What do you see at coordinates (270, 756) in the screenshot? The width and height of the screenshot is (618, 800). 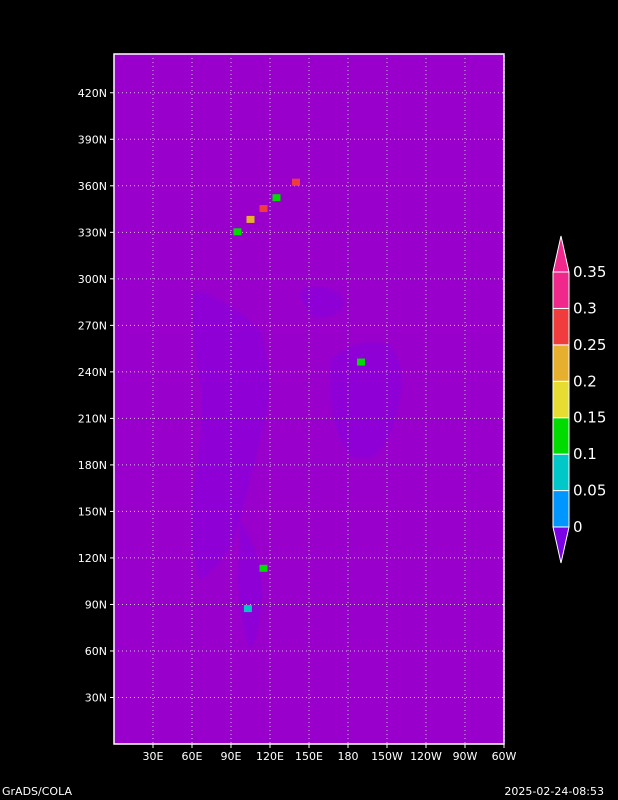 I see `x-tick-label: 120E` at bounding box center [270, 756].